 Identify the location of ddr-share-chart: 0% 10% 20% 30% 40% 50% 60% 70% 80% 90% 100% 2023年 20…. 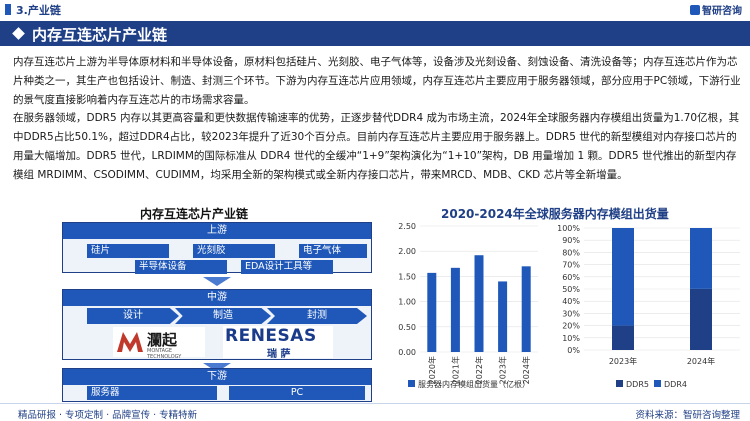
(648, 306).